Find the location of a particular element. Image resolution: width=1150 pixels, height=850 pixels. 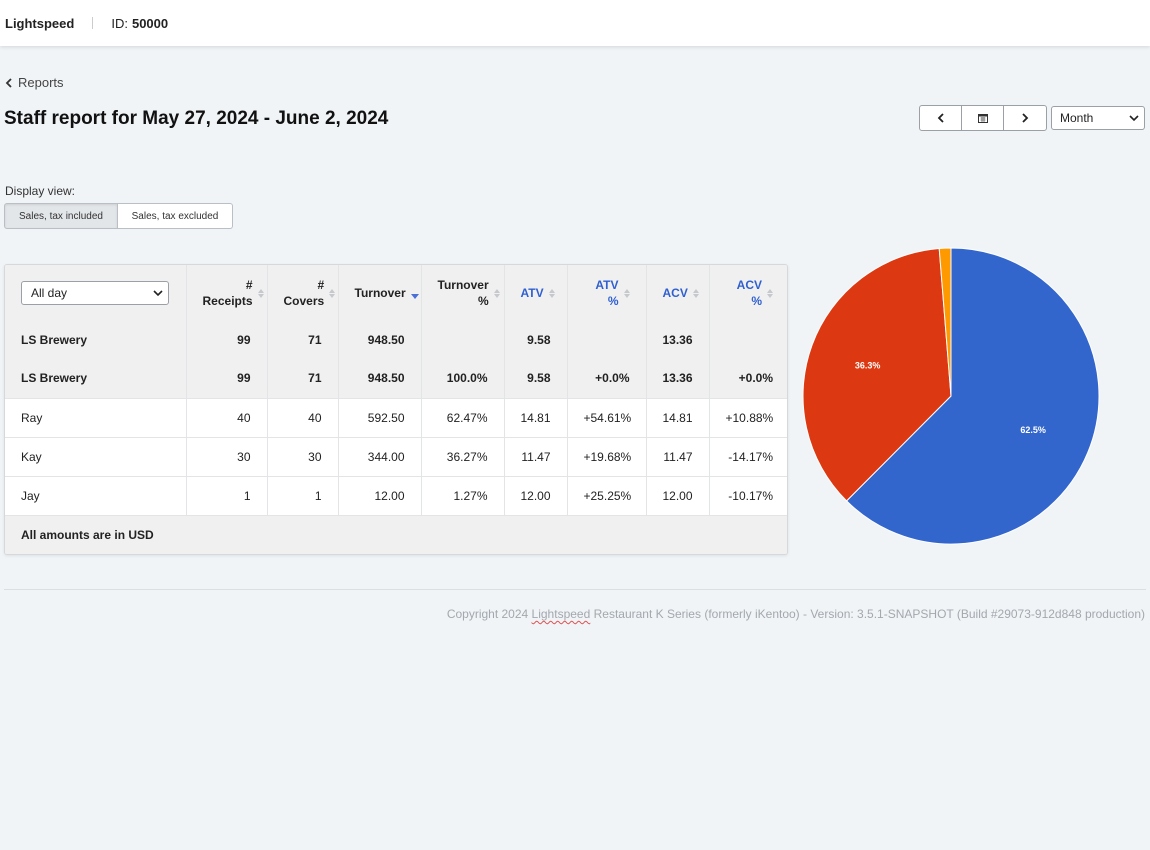

header-acv: ACV is located at coordinates (678, 293).